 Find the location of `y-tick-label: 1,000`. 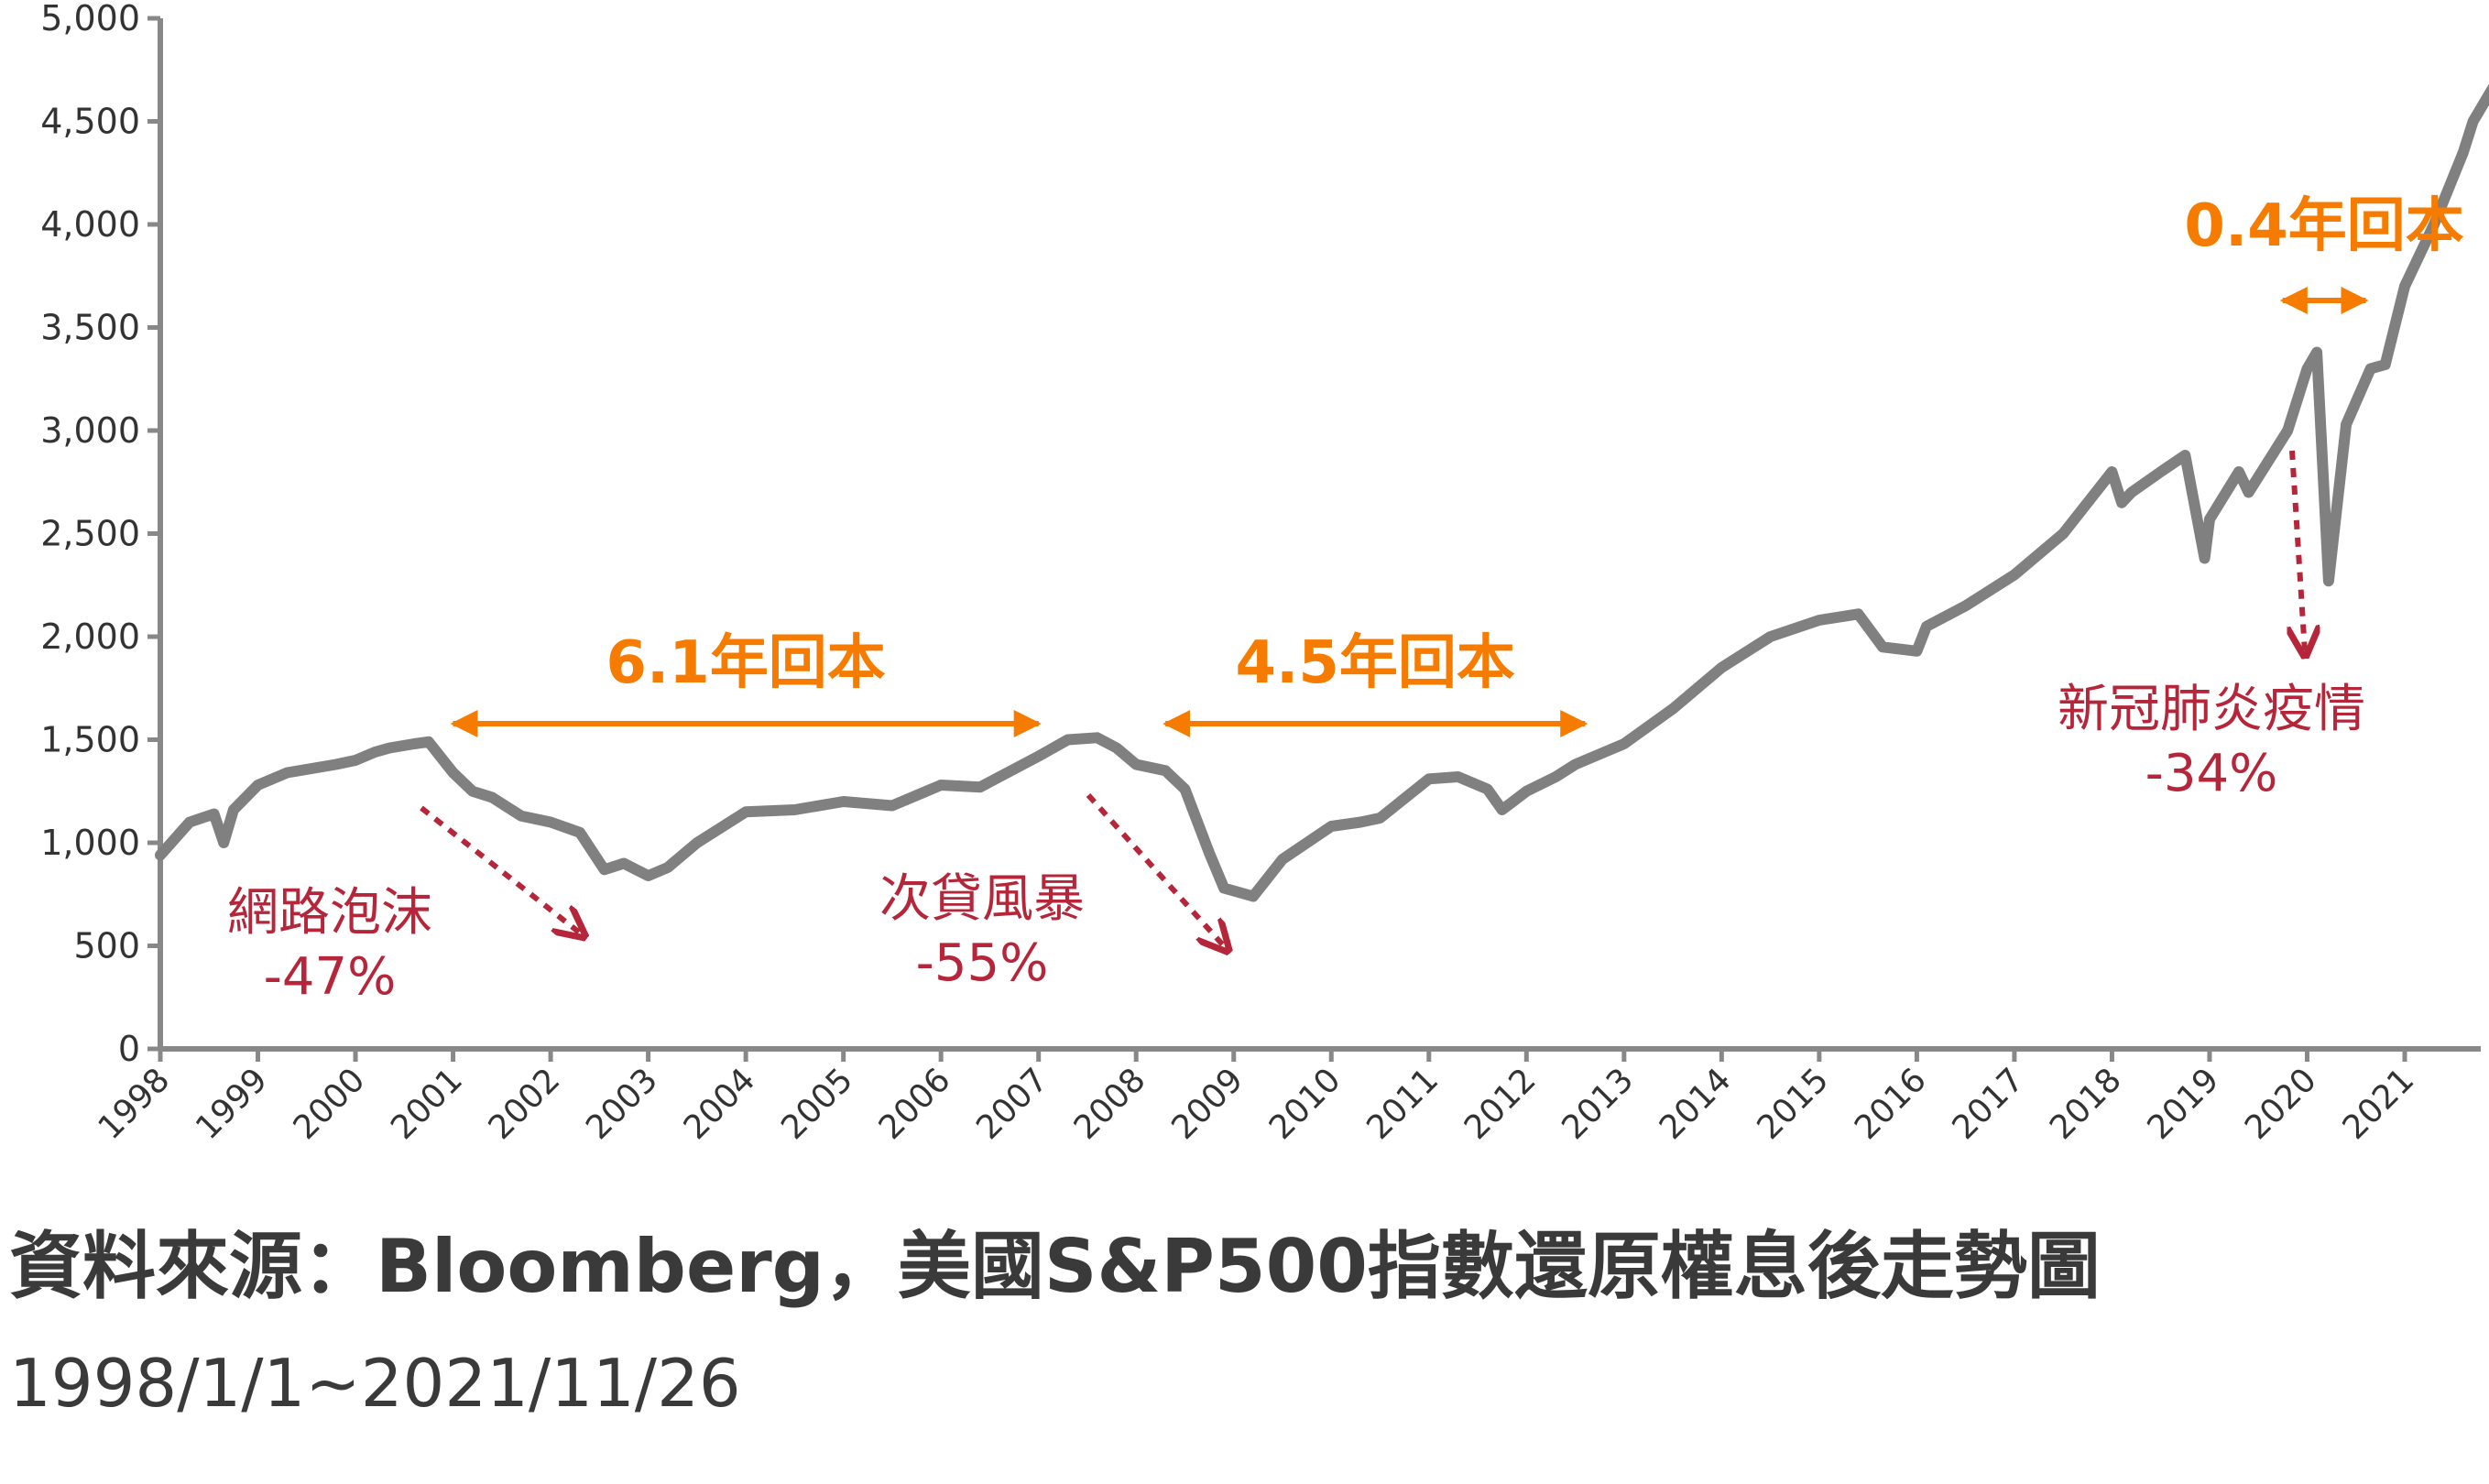

y-tick-label: 1,000 is located at coordinates (90, 843).